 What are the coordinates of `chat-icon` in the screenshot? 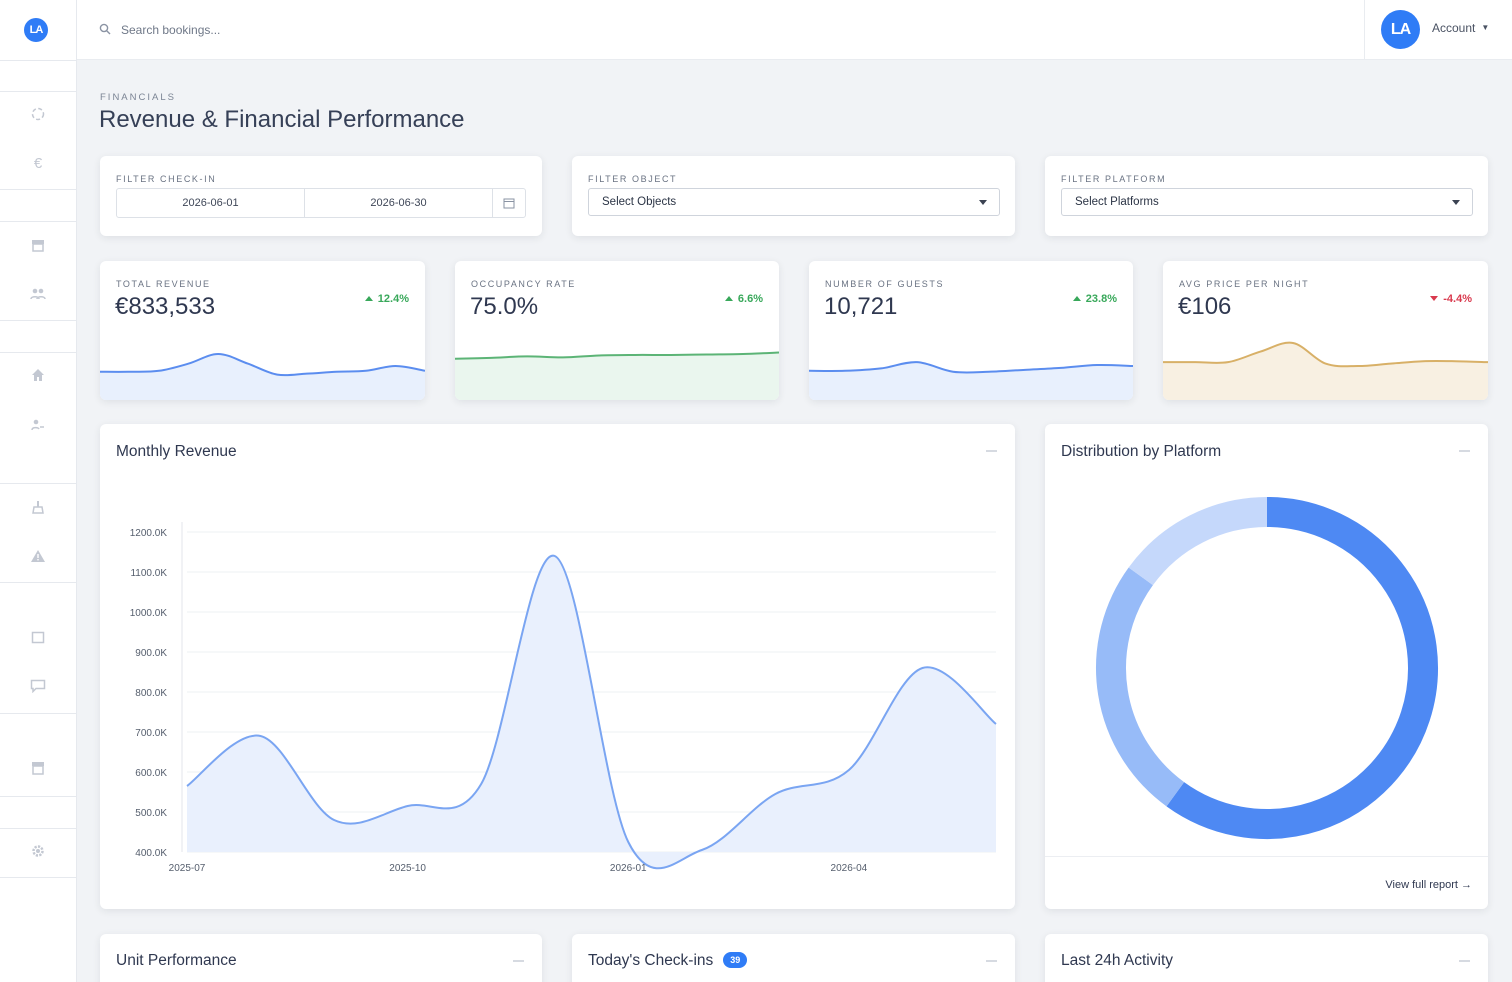 It's located at (38, 688).